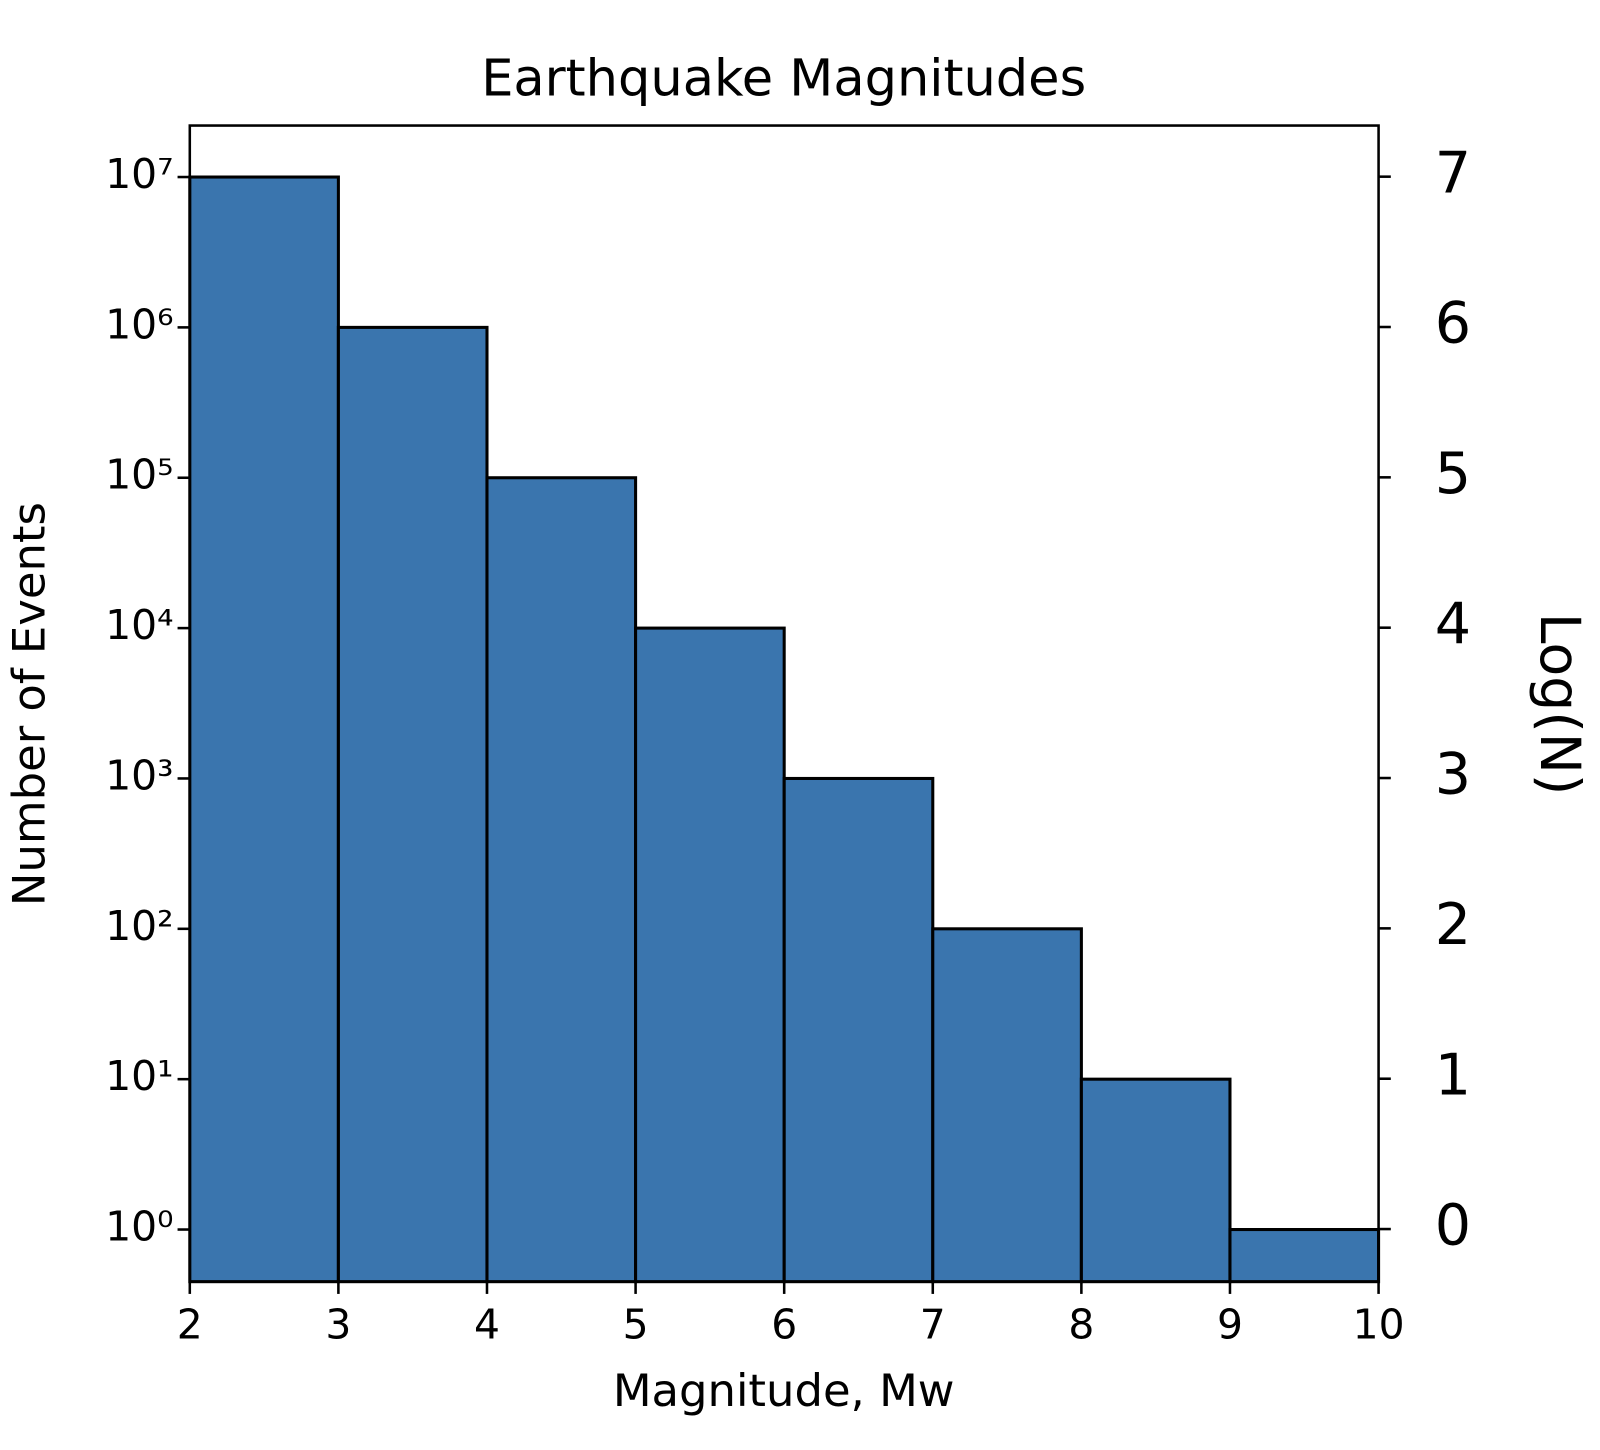 The width and height of the screenshot is (1600, 1450). What do you see at coordinates (139, 324) in the screenshot?
I see `y-tick-label: 10⁶` at bounding box center [139, 324].